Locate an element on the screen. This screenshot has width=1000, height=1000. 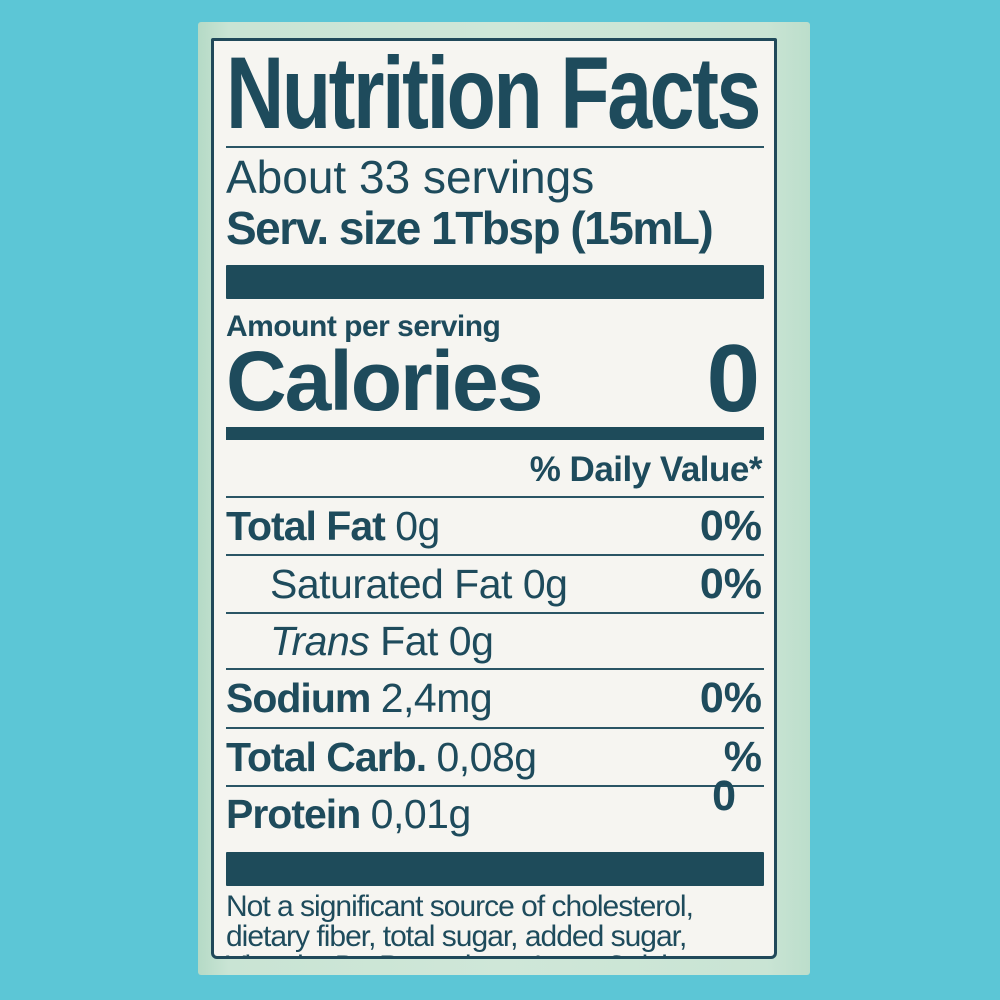
footnote-line-3: Vitamin D, Potassium, Iron, Calcium is located at coordinates (495, 954).